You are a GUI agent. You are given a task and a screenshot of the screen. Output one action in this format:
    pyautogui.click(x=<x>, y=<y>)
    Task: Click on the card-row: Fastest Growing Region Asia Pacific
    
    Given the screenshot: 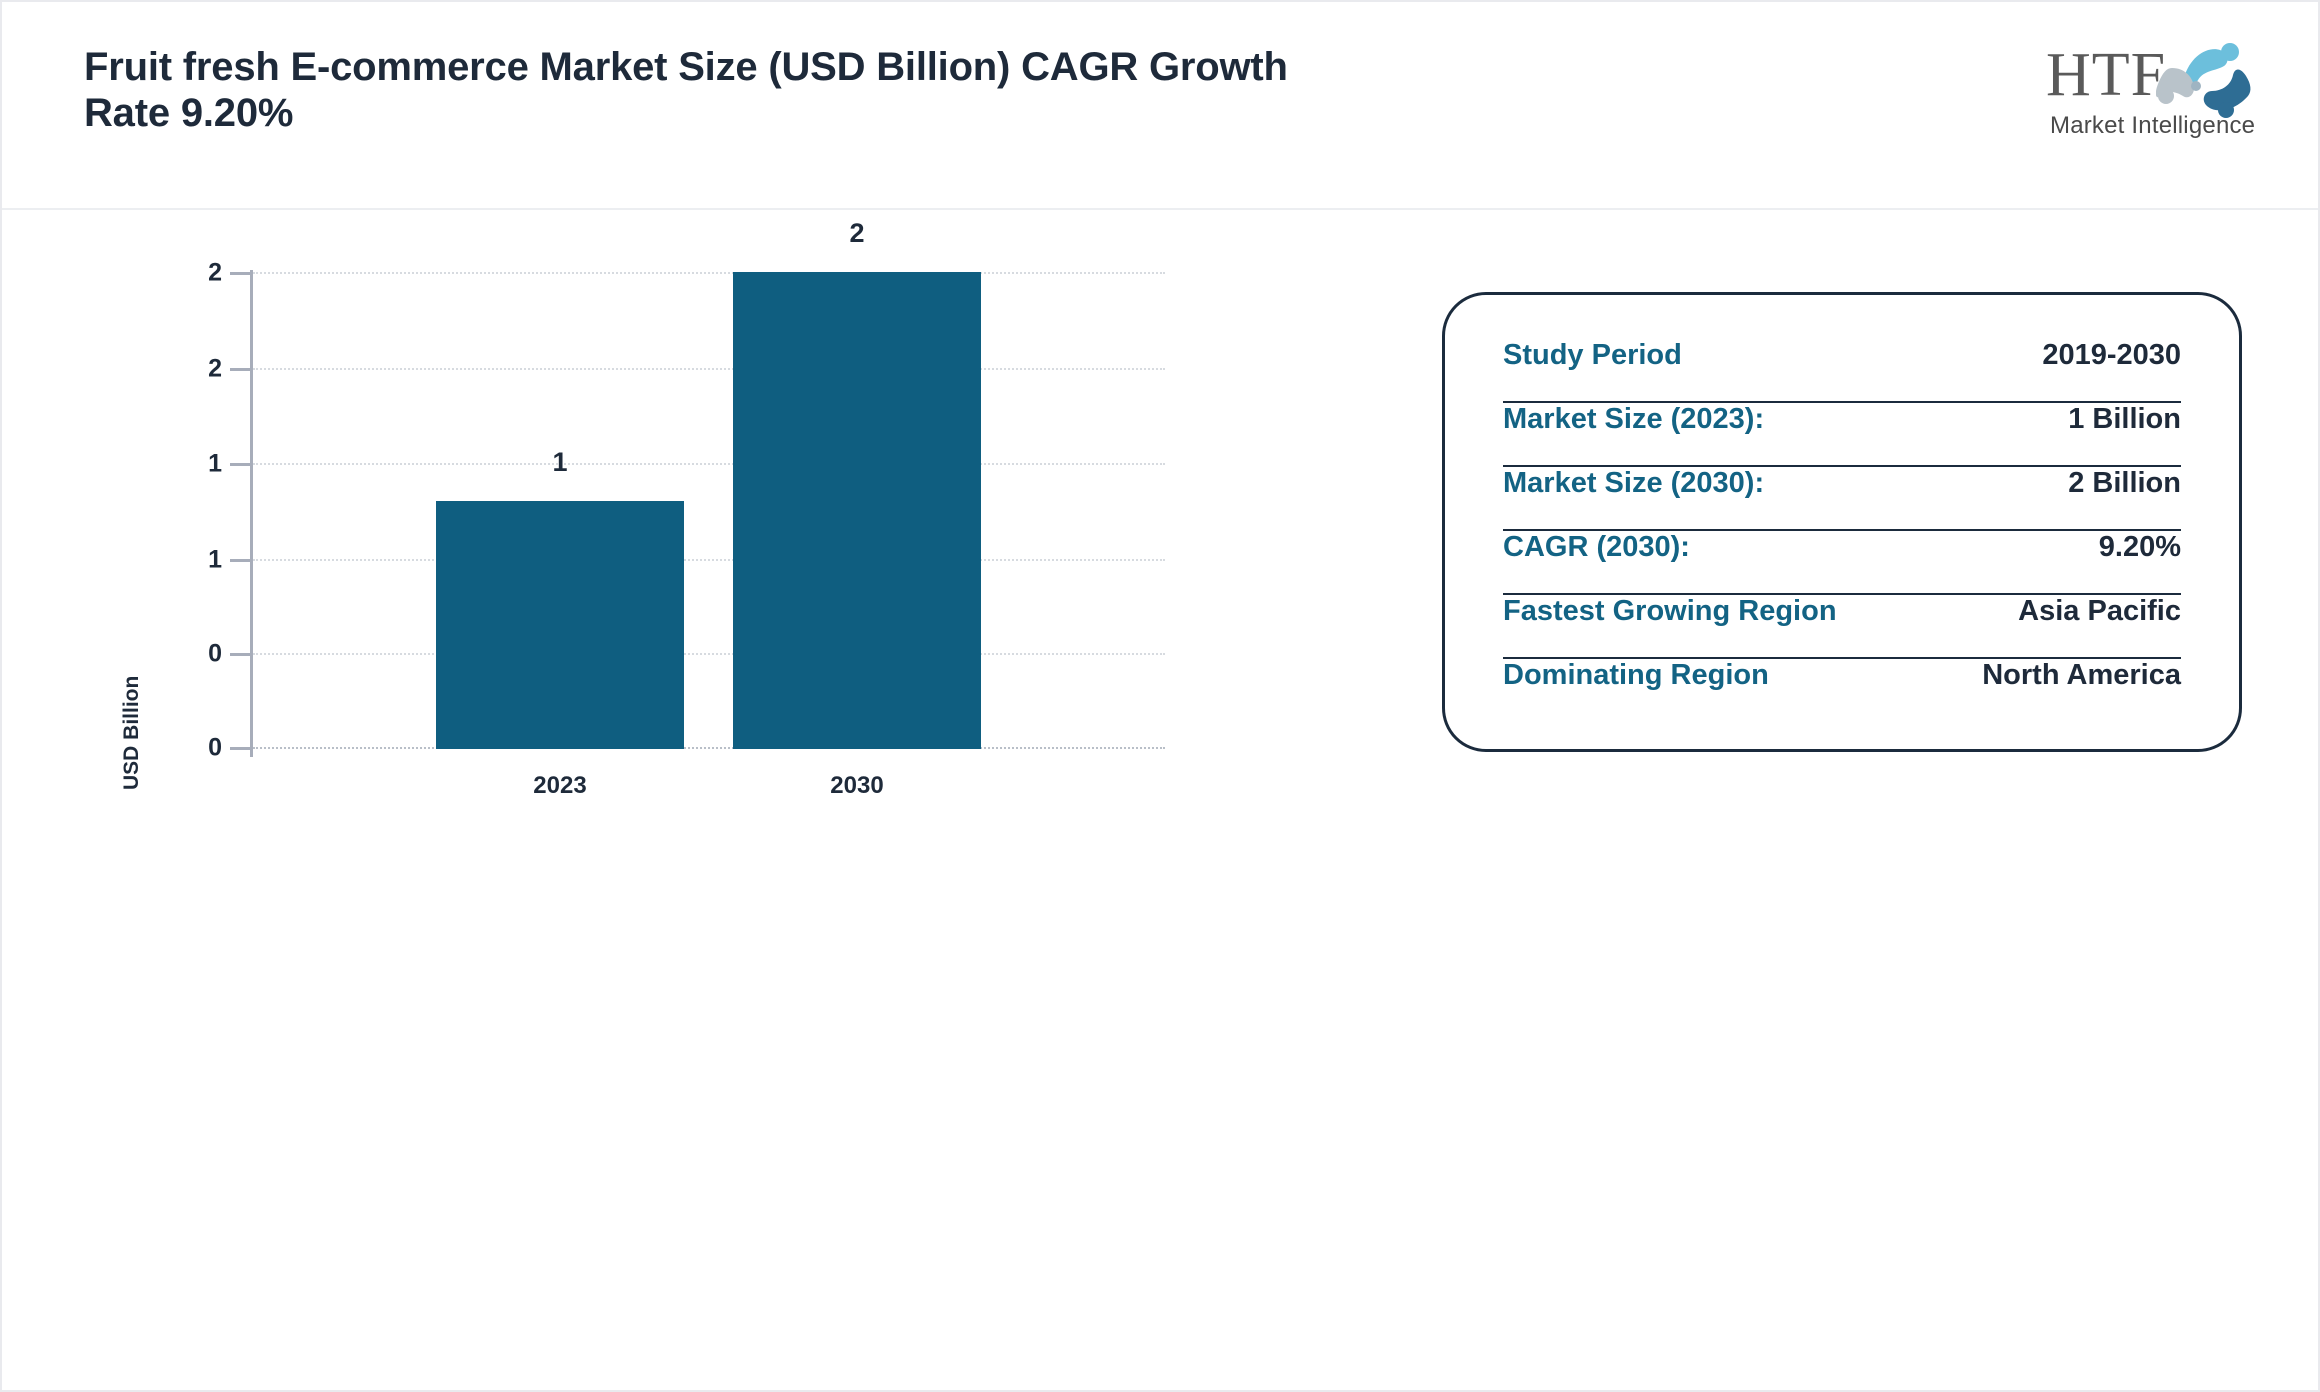 What is the action you would take?
    pyautogui.click(x=1842, y=627)
    